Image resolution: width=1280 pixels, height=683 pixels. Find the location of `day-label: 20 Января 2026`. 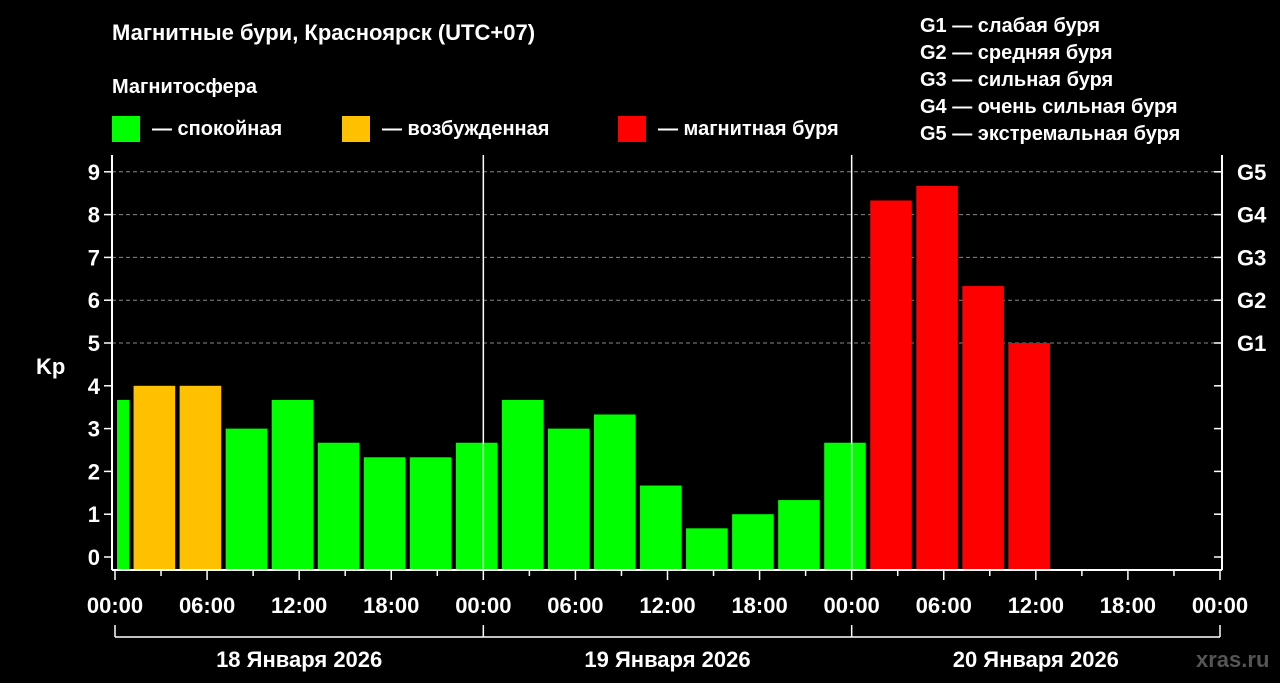

day-label: 20 Января 2026 is located at coordinates (1036, 659).